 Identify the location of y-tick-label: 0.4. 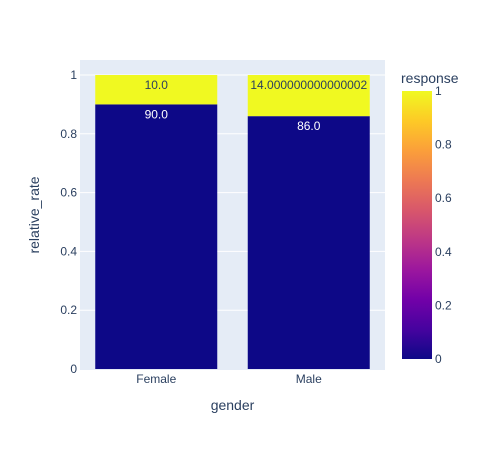
(68, 251).